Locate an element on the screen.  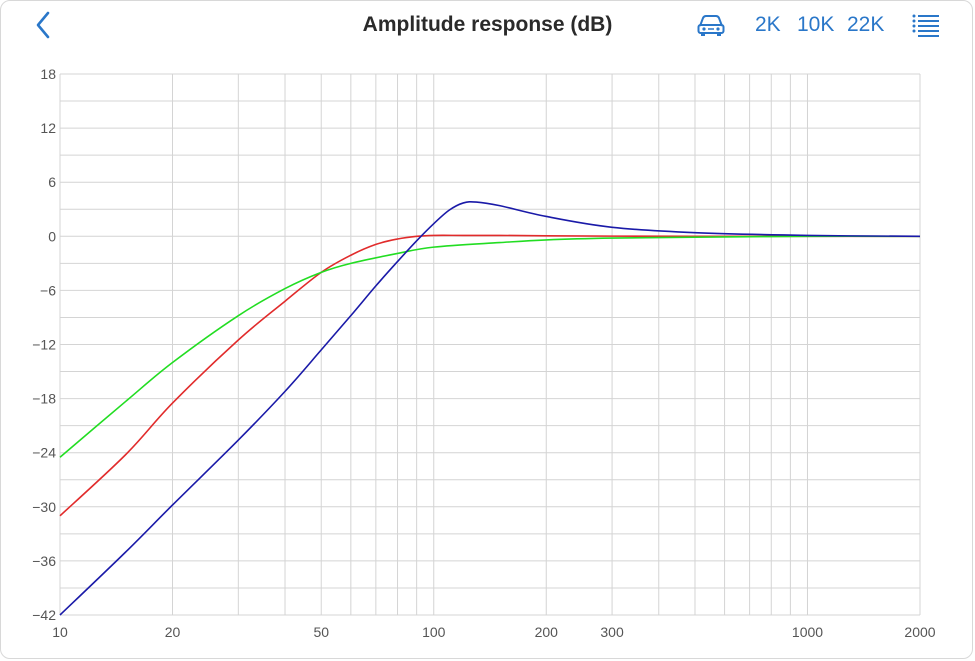
back-button is located at coordinates (43, 25).